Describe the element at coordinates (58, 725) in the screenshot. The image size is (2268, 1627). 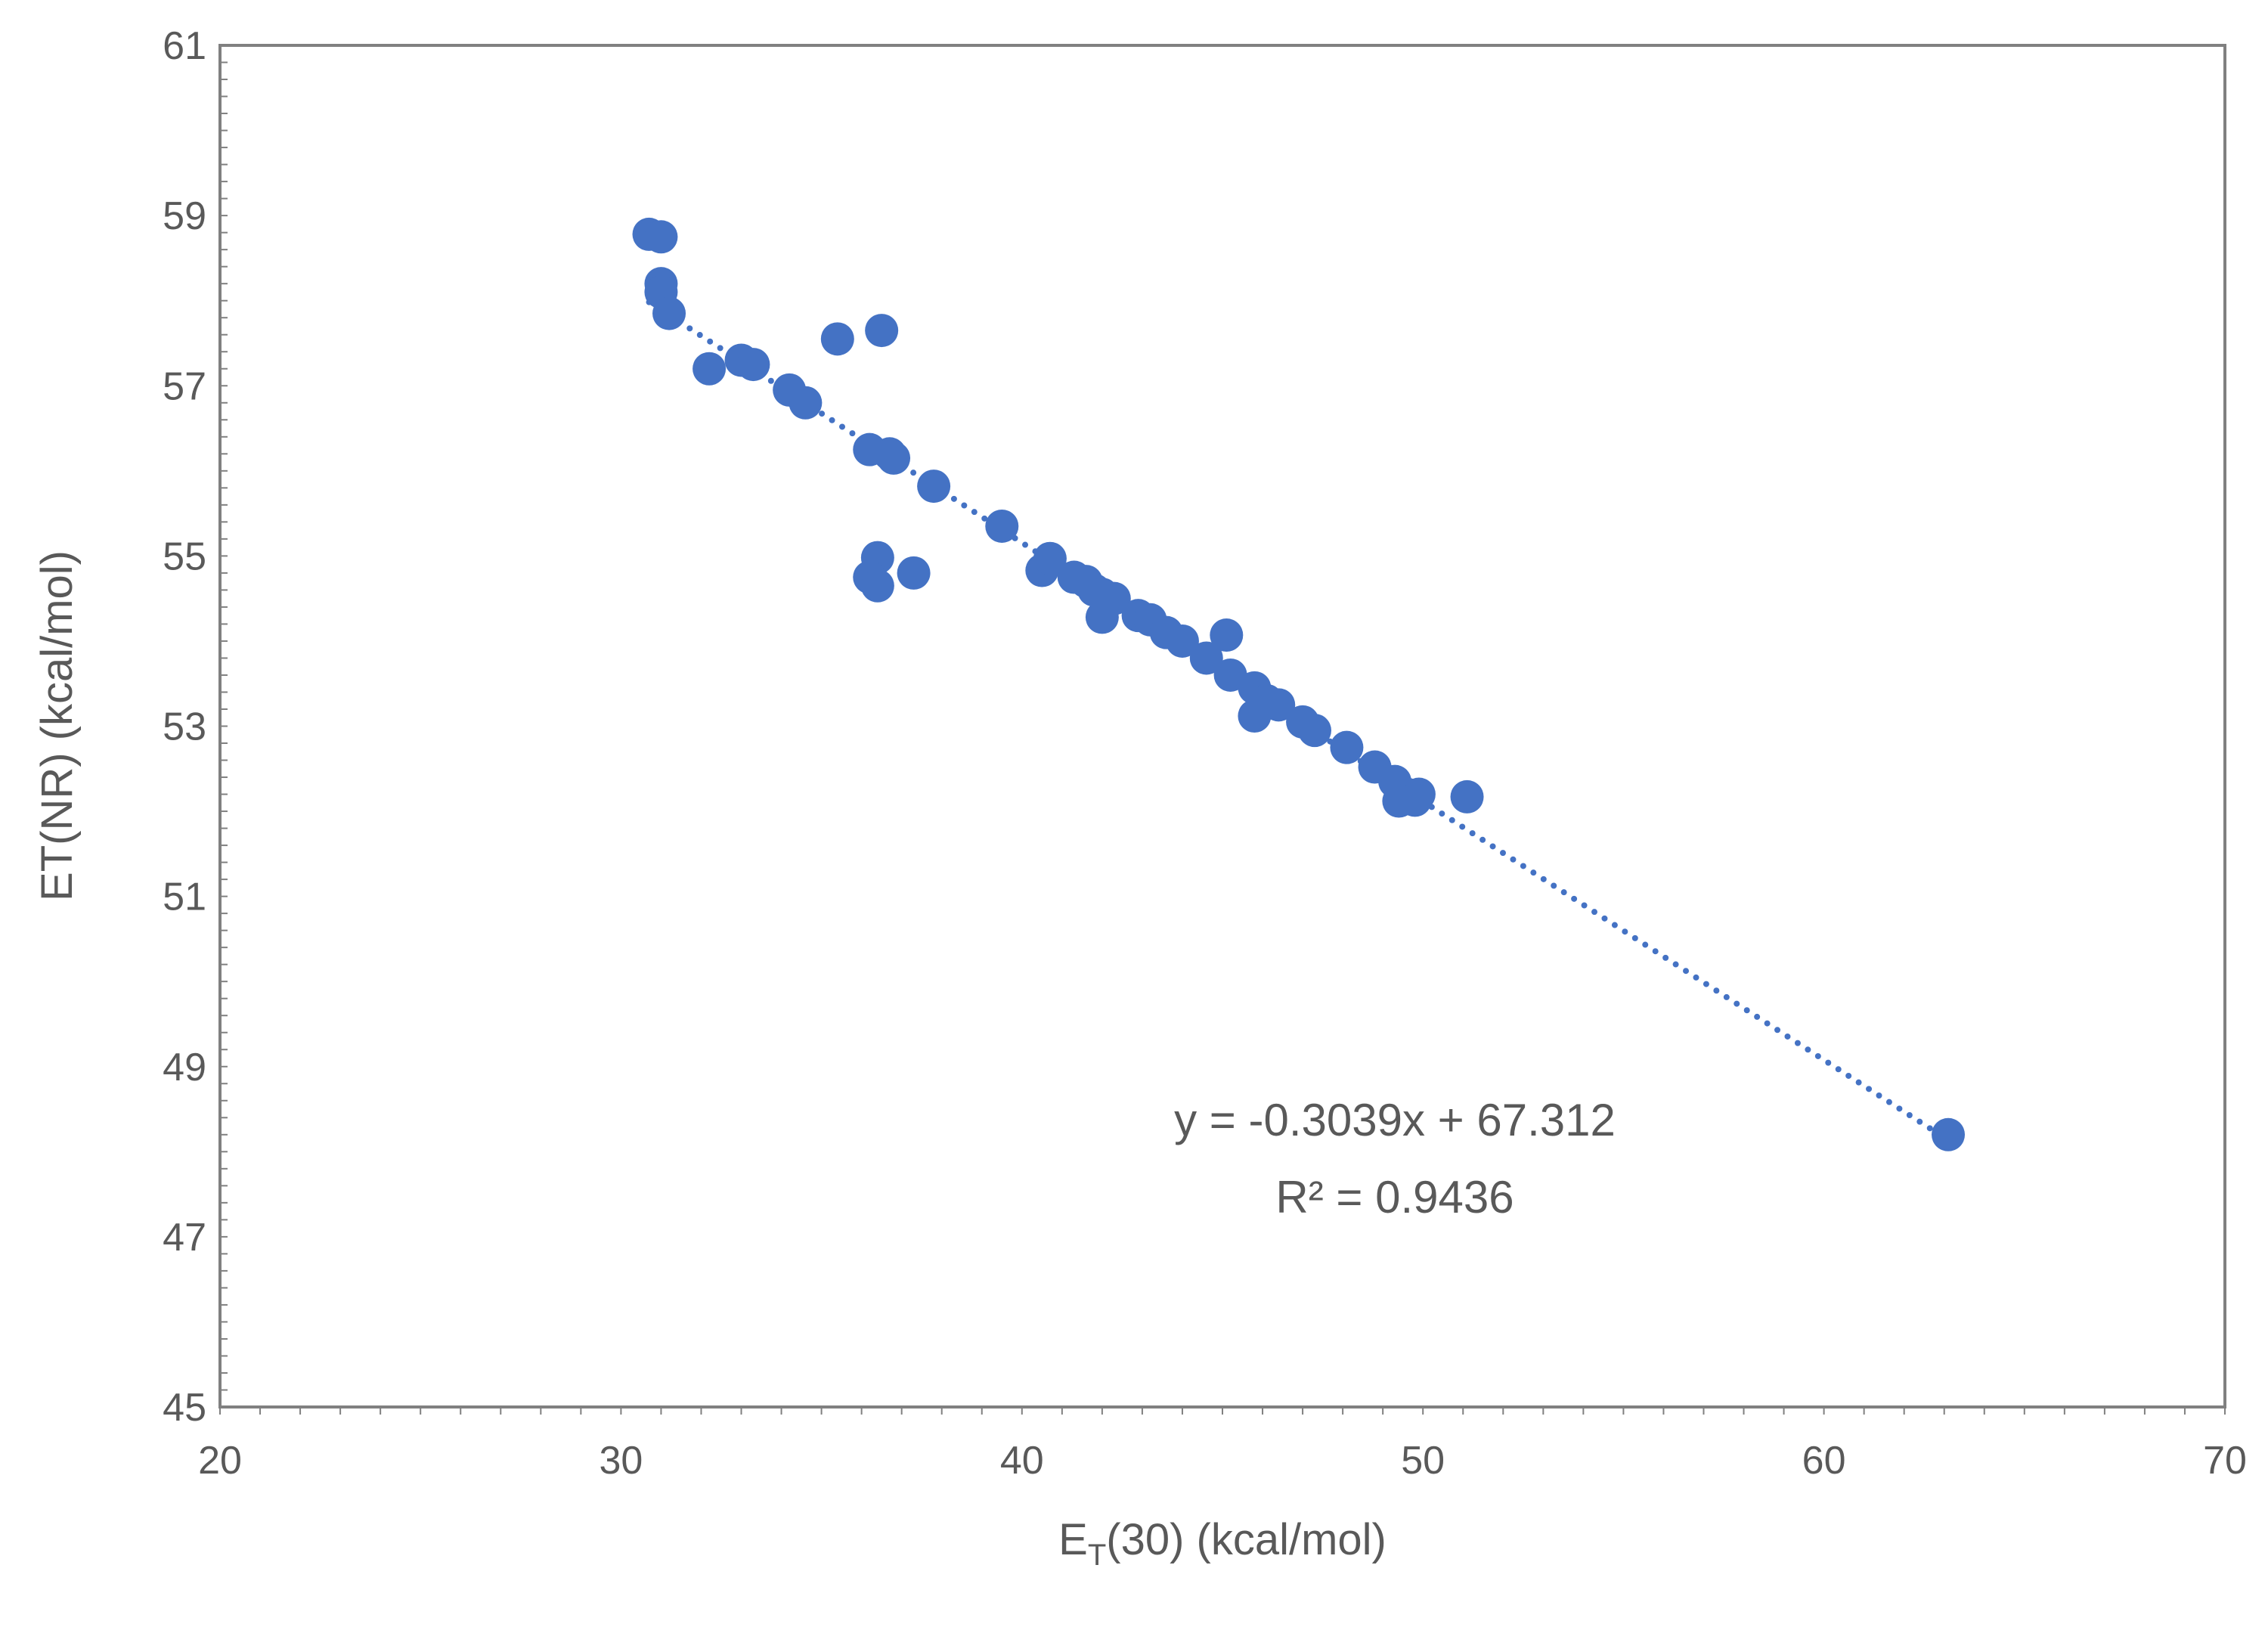
I see `y-axis-title: ET(NR) (kcal/mol)` at that location.